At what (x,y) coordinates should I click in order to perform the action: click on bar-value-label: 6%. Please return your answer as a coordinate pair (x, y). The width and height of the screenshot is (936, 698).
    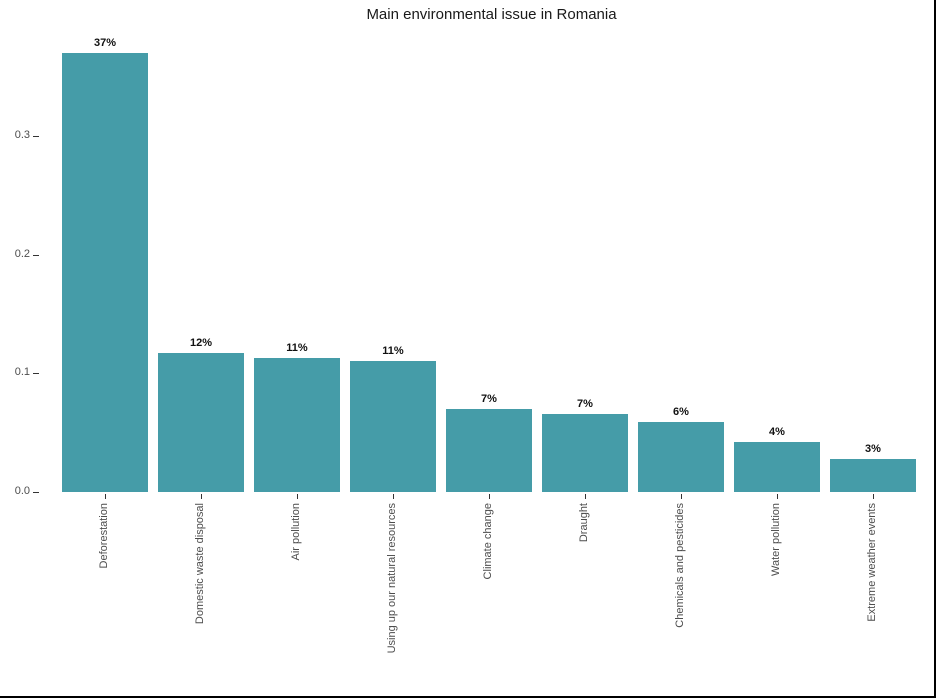
    Looking at the image, I should click on (681, 412).